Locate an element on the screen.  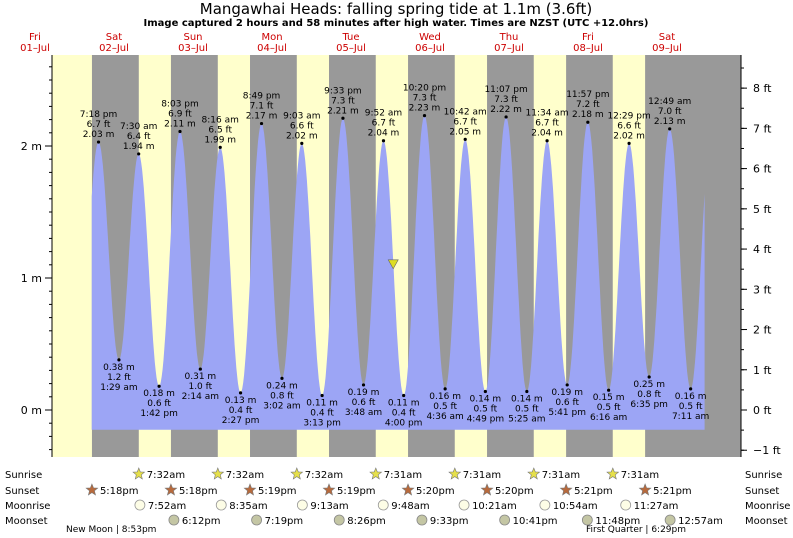
sunrise-time: 7:31am is located at coordinates (482, 475).